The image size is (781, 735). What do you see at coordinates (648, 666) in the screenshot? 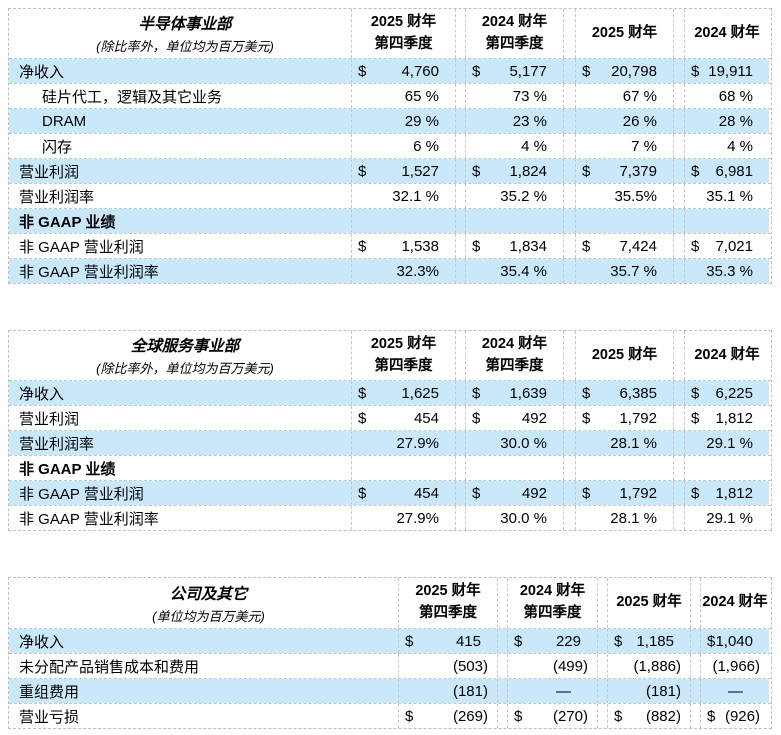
I see `cell: (1,886)` at bounding box center [648, 666].